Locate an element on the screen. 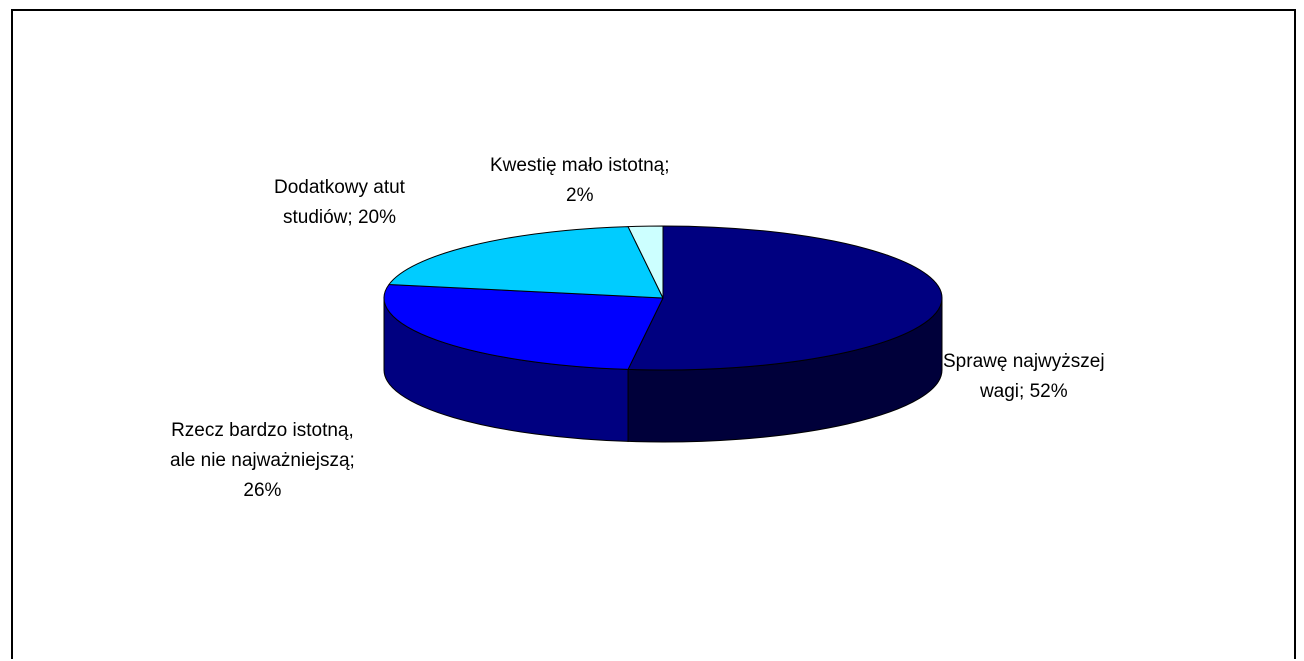 The image size is (1304, 661). pie-slice-sprawe-najwyzszej-wagi is located at coordinates (785, 298).